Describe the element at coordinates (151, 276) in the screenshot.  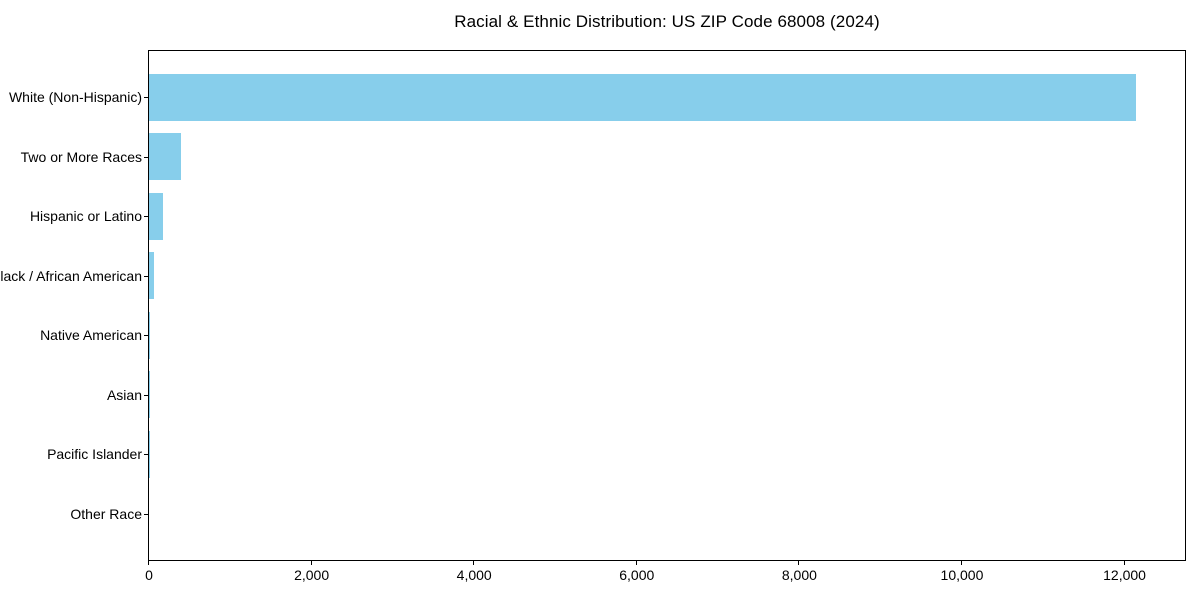
I see `bar-black-african-american` at that location.